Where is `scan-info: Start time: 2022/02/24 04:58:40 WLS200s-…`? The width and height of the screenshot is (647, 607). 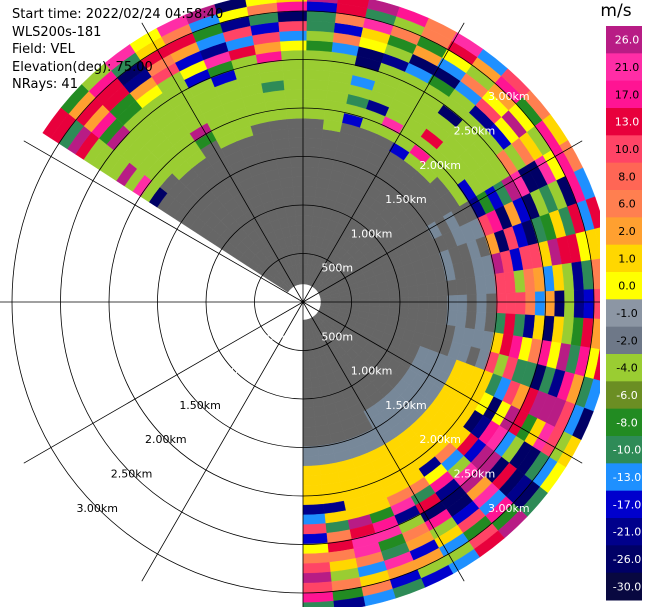
scan-info: Start time: 2022/02/24 04:58:40 WLS200s-… is located at coordinates (117, 50).